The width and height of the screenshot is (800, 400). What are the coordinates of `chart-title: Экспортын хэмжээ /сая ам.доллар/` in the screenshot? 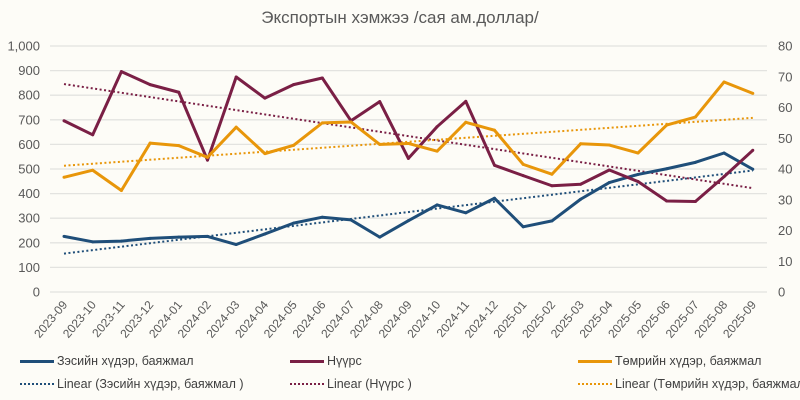 It's located at (400, 17).